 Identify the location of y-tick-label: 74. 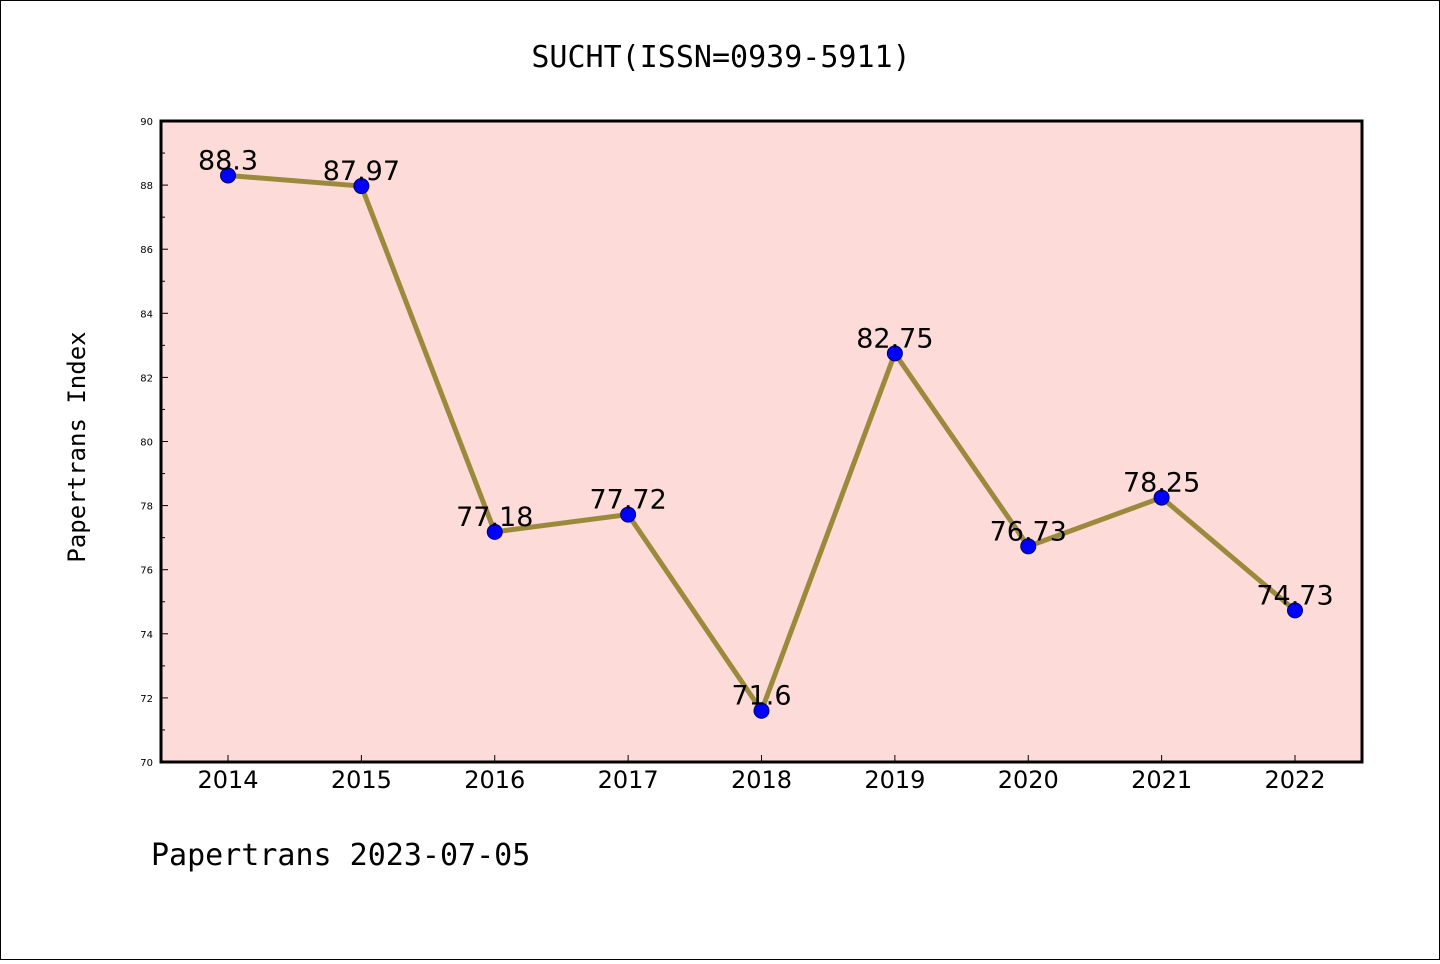
(146, 635).